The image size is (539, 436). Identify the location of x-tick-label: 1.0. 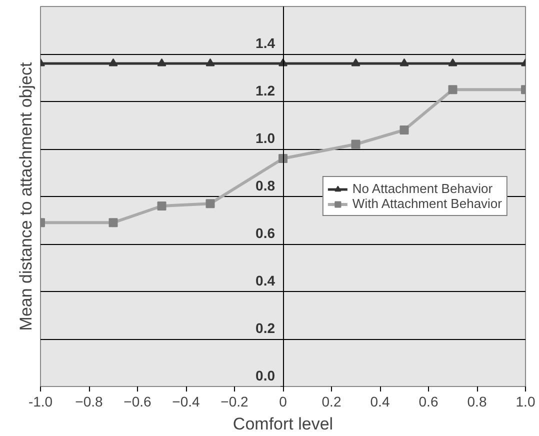
(526, 402).